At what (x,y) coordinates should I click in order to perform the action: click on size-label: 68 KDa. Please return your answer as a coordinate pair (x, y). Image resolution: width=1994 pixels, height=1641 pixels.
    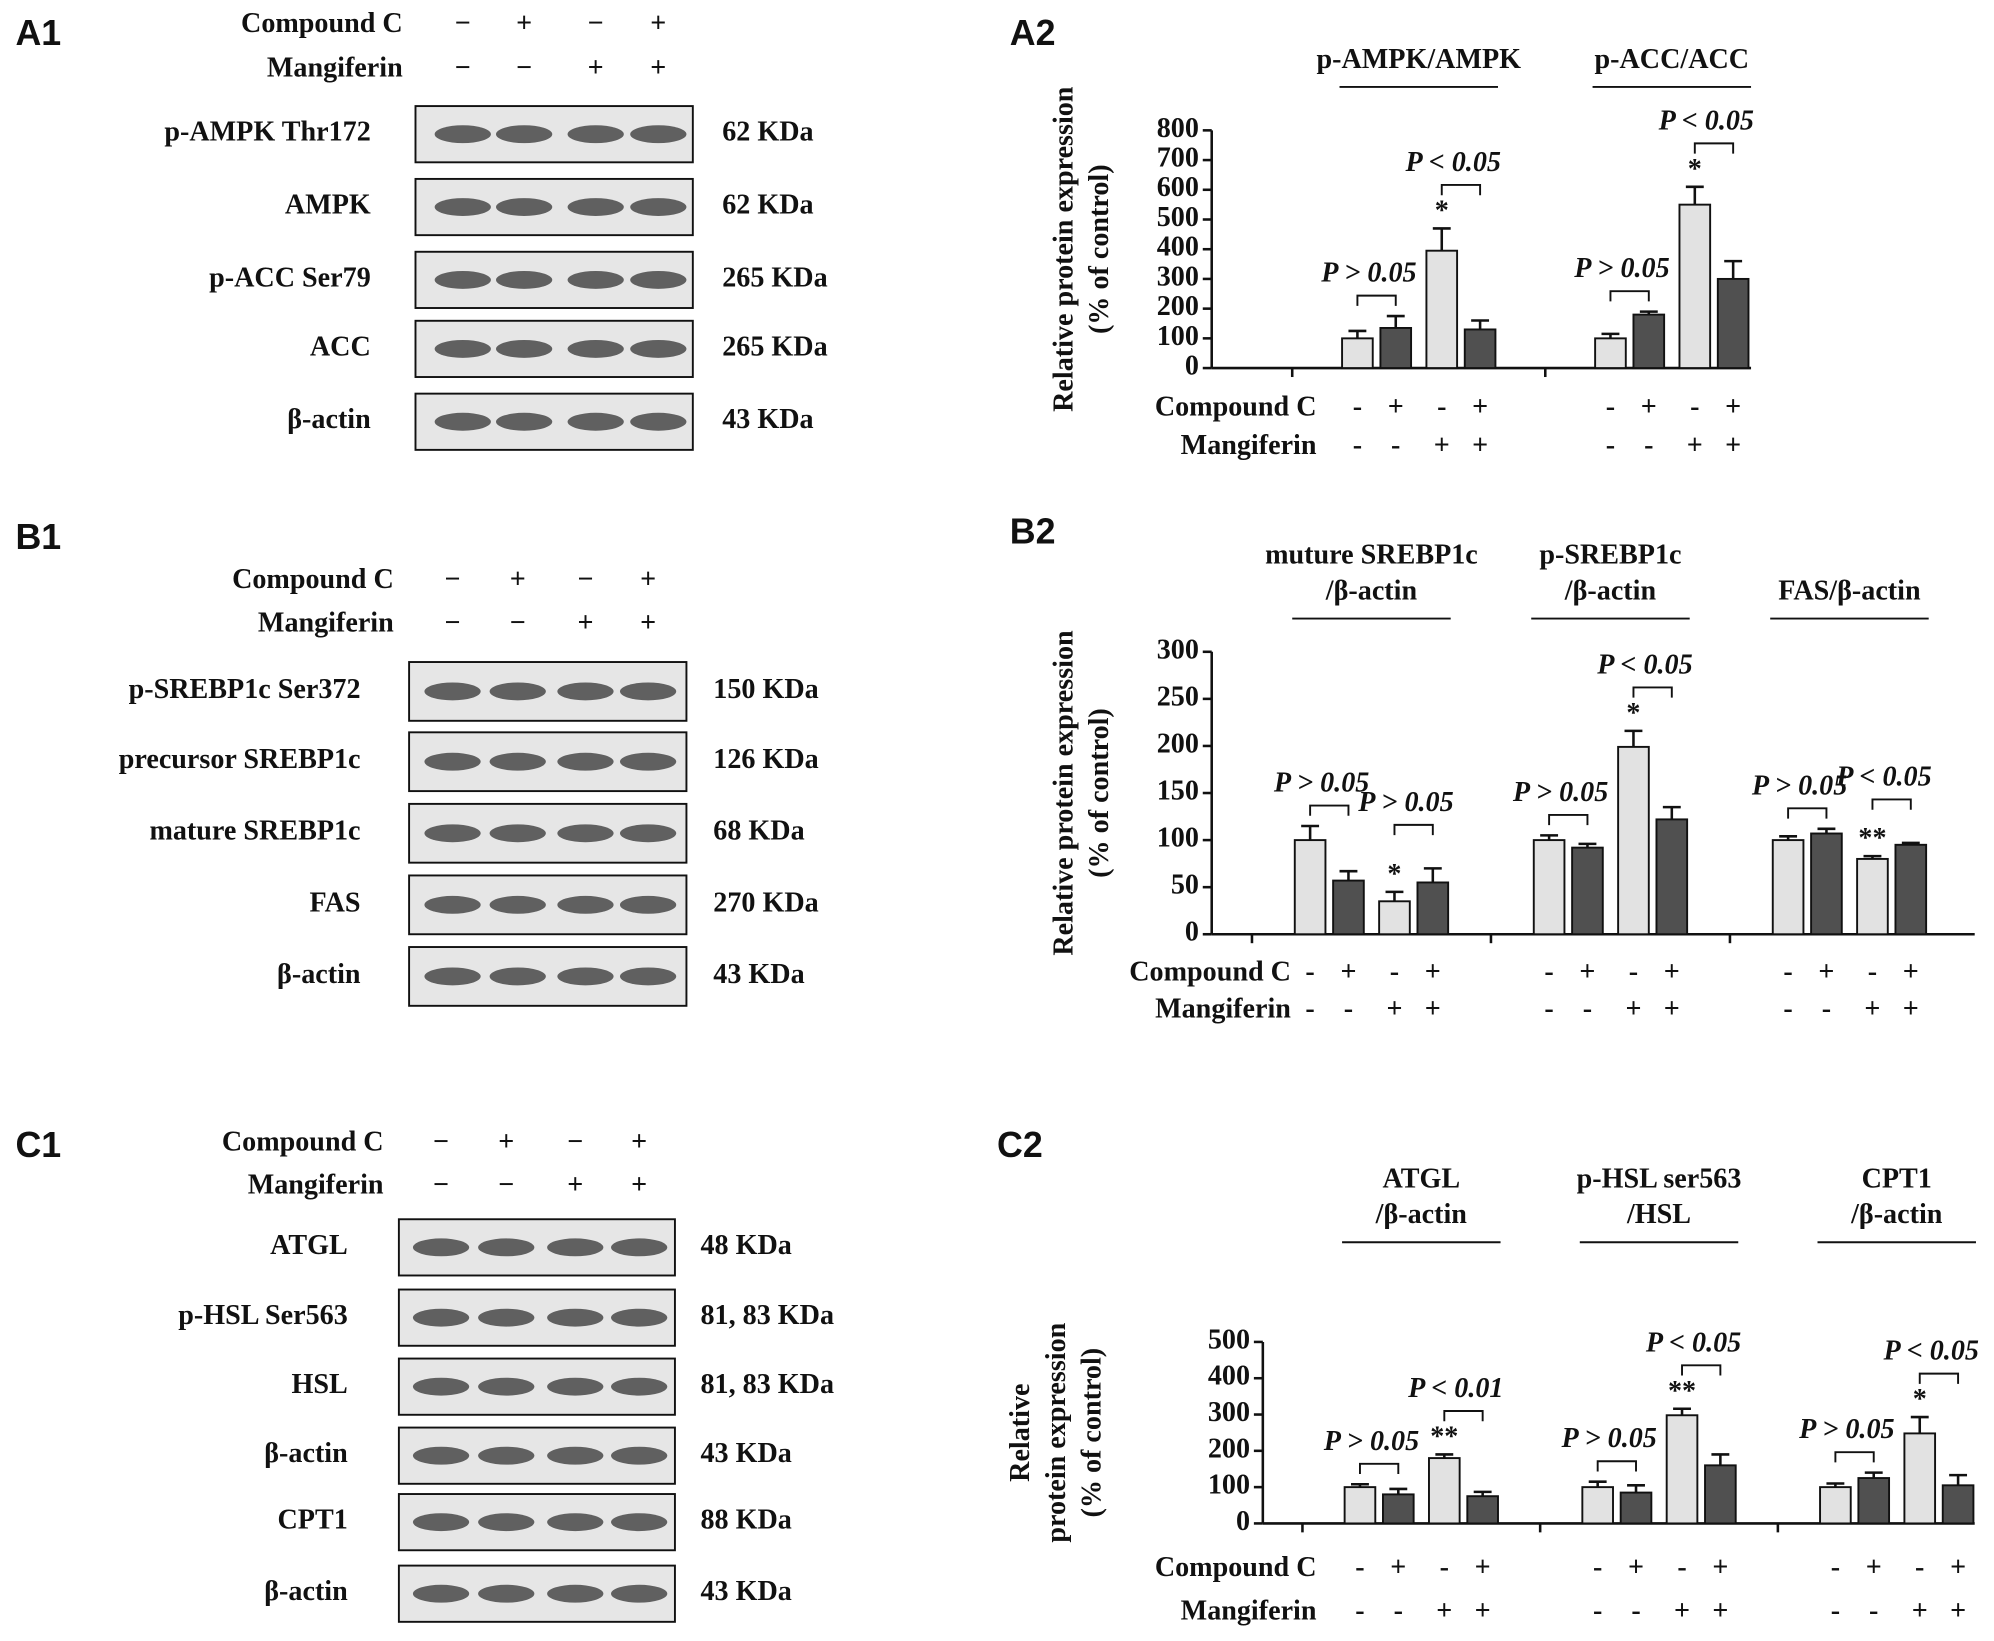
    Looking at the image, I should click on (758, 831).